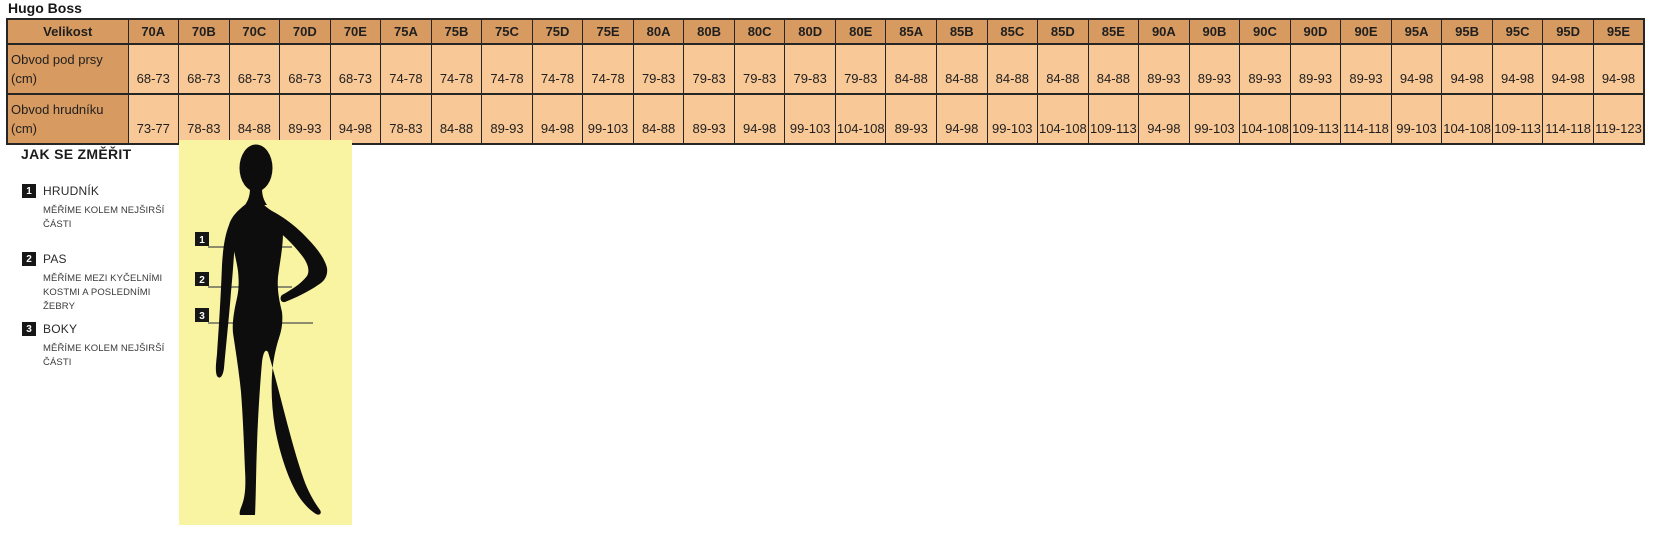 The height and width of the screenshot is (540, 1657). What do you see at coordinates (406, 119) in the screenshot?
I see `chest-cell-75a: 78-83` at bounding box center [406, 119].